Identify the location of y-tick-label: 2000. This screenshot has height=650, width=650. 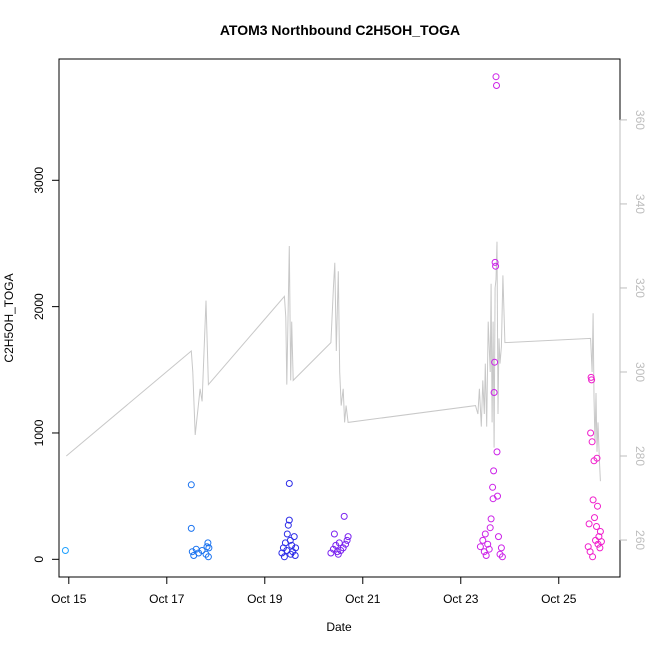
(39, 306).